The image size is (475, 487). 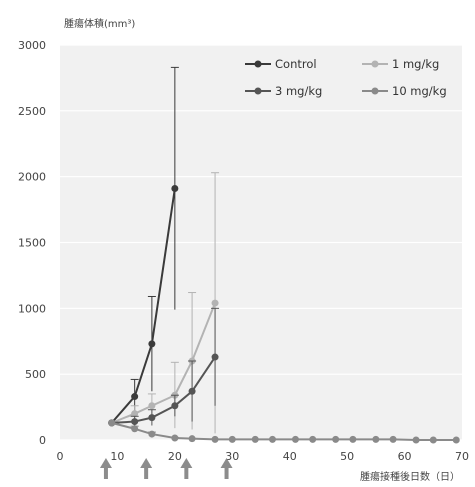 I want to click on legend-item: 3 mg/kg, so click(x=283, y=91).